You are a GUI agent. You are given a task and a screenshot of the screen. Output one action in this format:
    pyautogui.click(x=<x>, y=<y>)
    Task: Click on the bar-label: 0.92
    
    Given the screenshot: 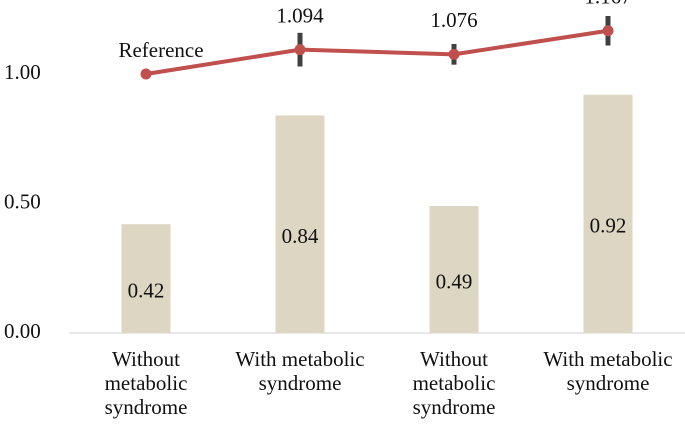 What is the action you would take?
    pyautogui.click(x=608, y=226)
    